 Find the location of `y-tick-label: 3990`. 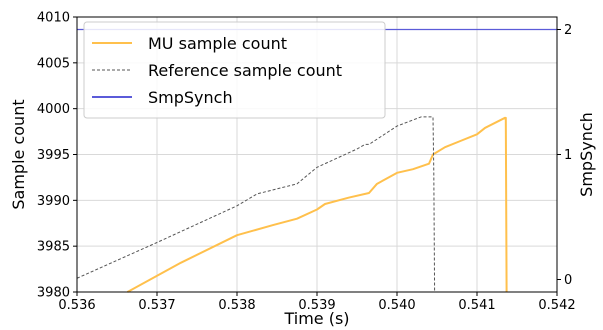

y-tick-label: 3990 is located at coordinates (53, 201).